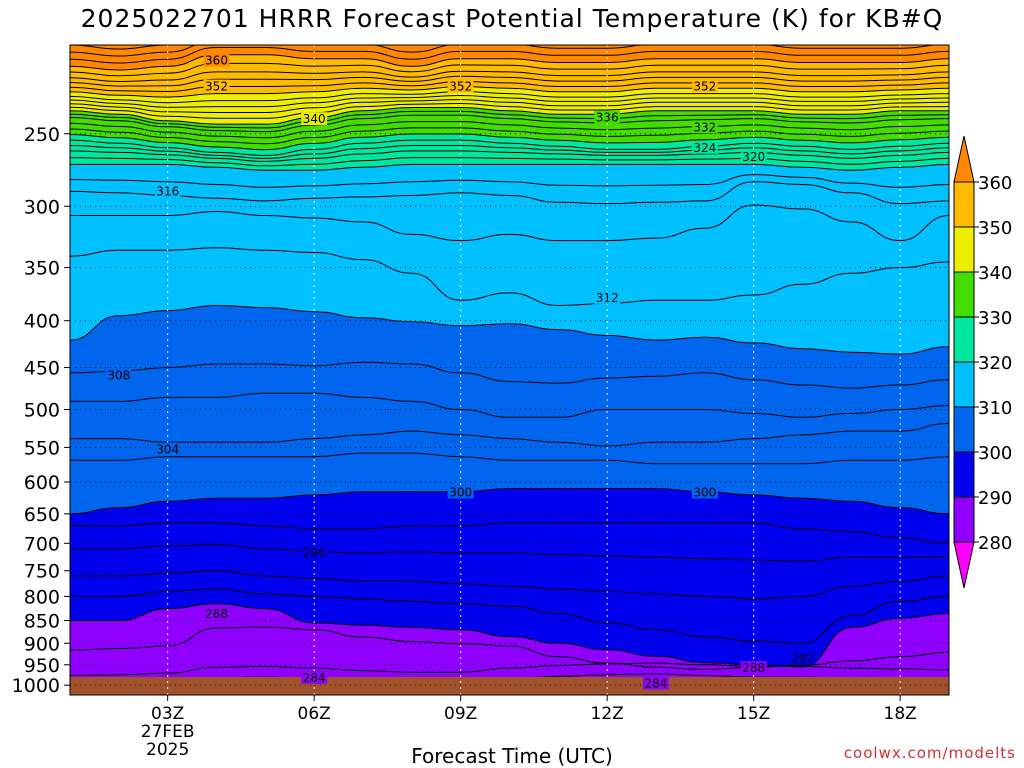 The height and width of the screenshot is (768, 1024). I want to click on contour-label: 360, so click(216, 61).